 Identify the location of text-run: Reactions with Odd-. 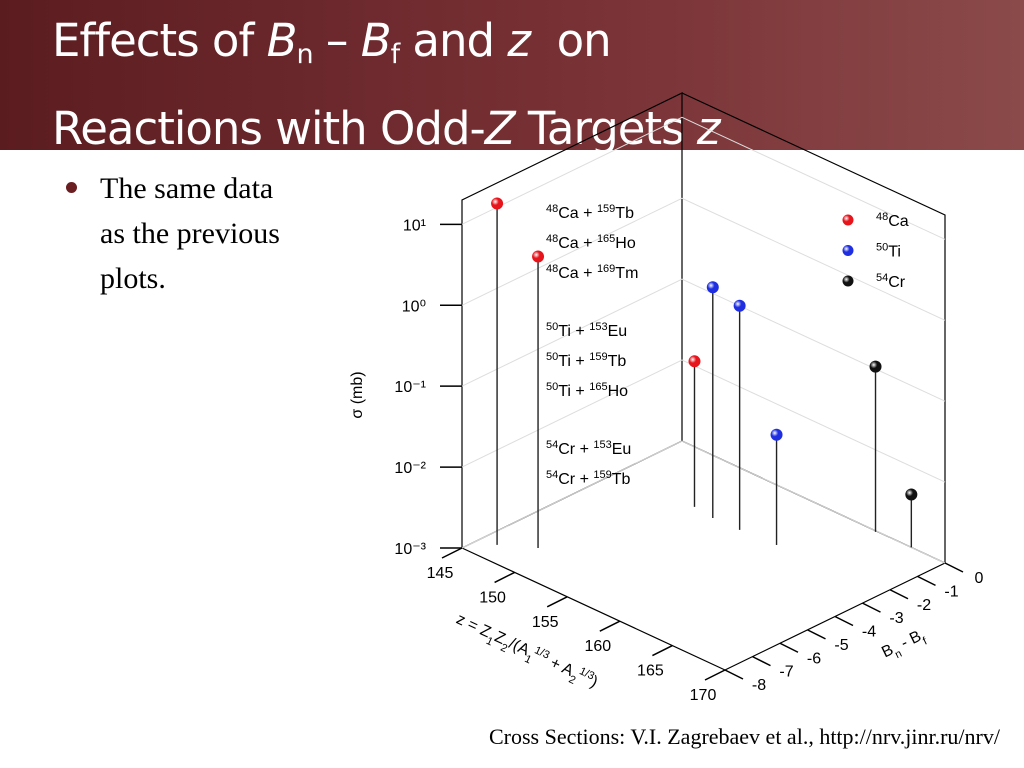
(269, 128).